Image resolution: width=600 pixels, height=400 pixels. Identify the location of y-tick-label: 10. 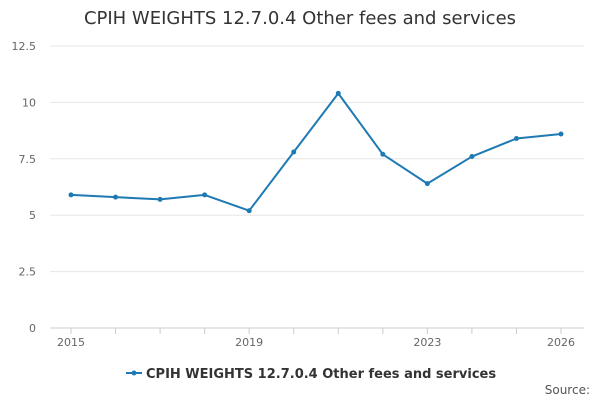
(29, 102).